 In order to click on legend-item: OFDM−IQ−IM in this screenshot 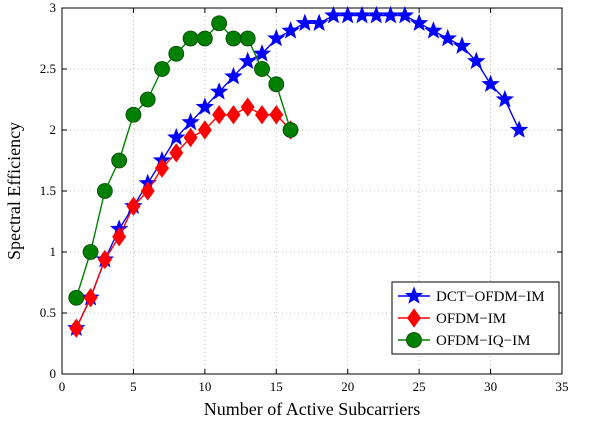, I will do `click(464, 340)`.